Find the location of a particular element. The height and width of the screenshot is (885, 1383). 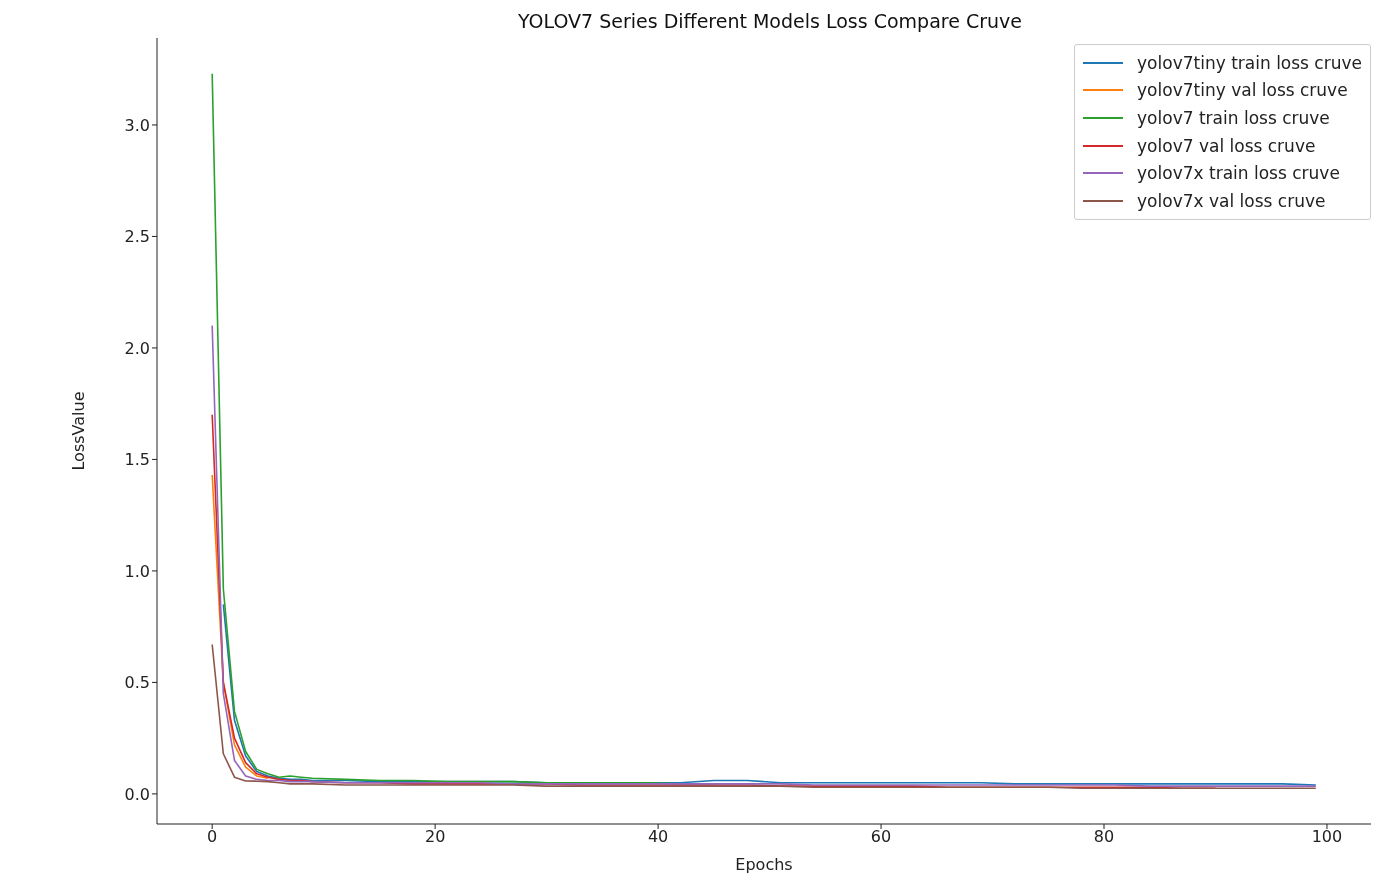

y-tick-label: 0.0 is located at coordinates (137, 794).